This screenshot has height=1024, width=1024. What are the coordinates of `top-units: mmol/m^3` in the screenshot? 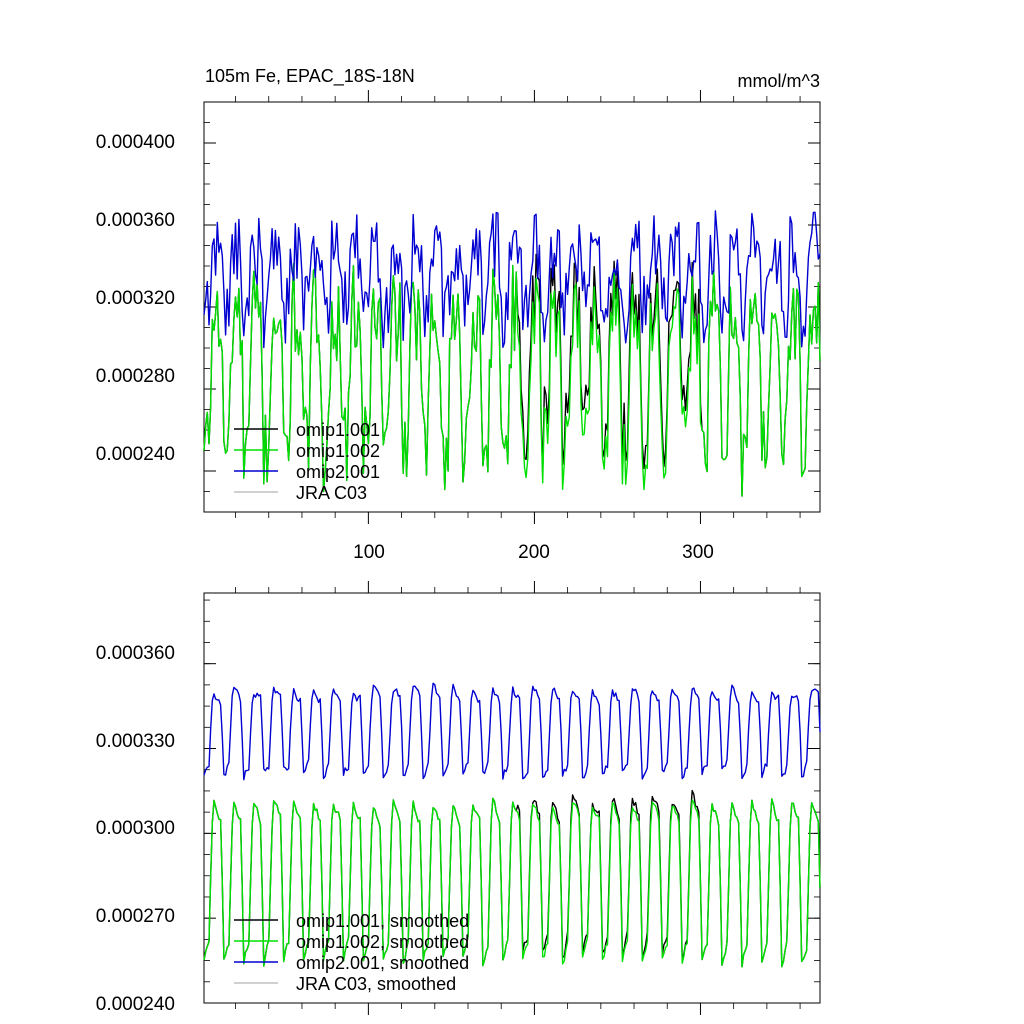 It's located at (779, 81).